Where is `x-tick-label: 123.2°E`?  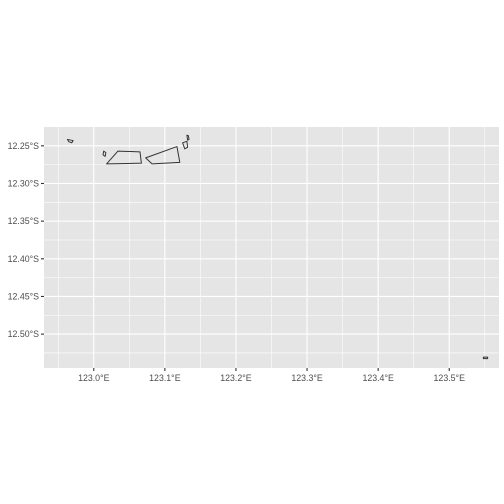 x-tick-label: 123.2°E is located at coordinates (236, 378).